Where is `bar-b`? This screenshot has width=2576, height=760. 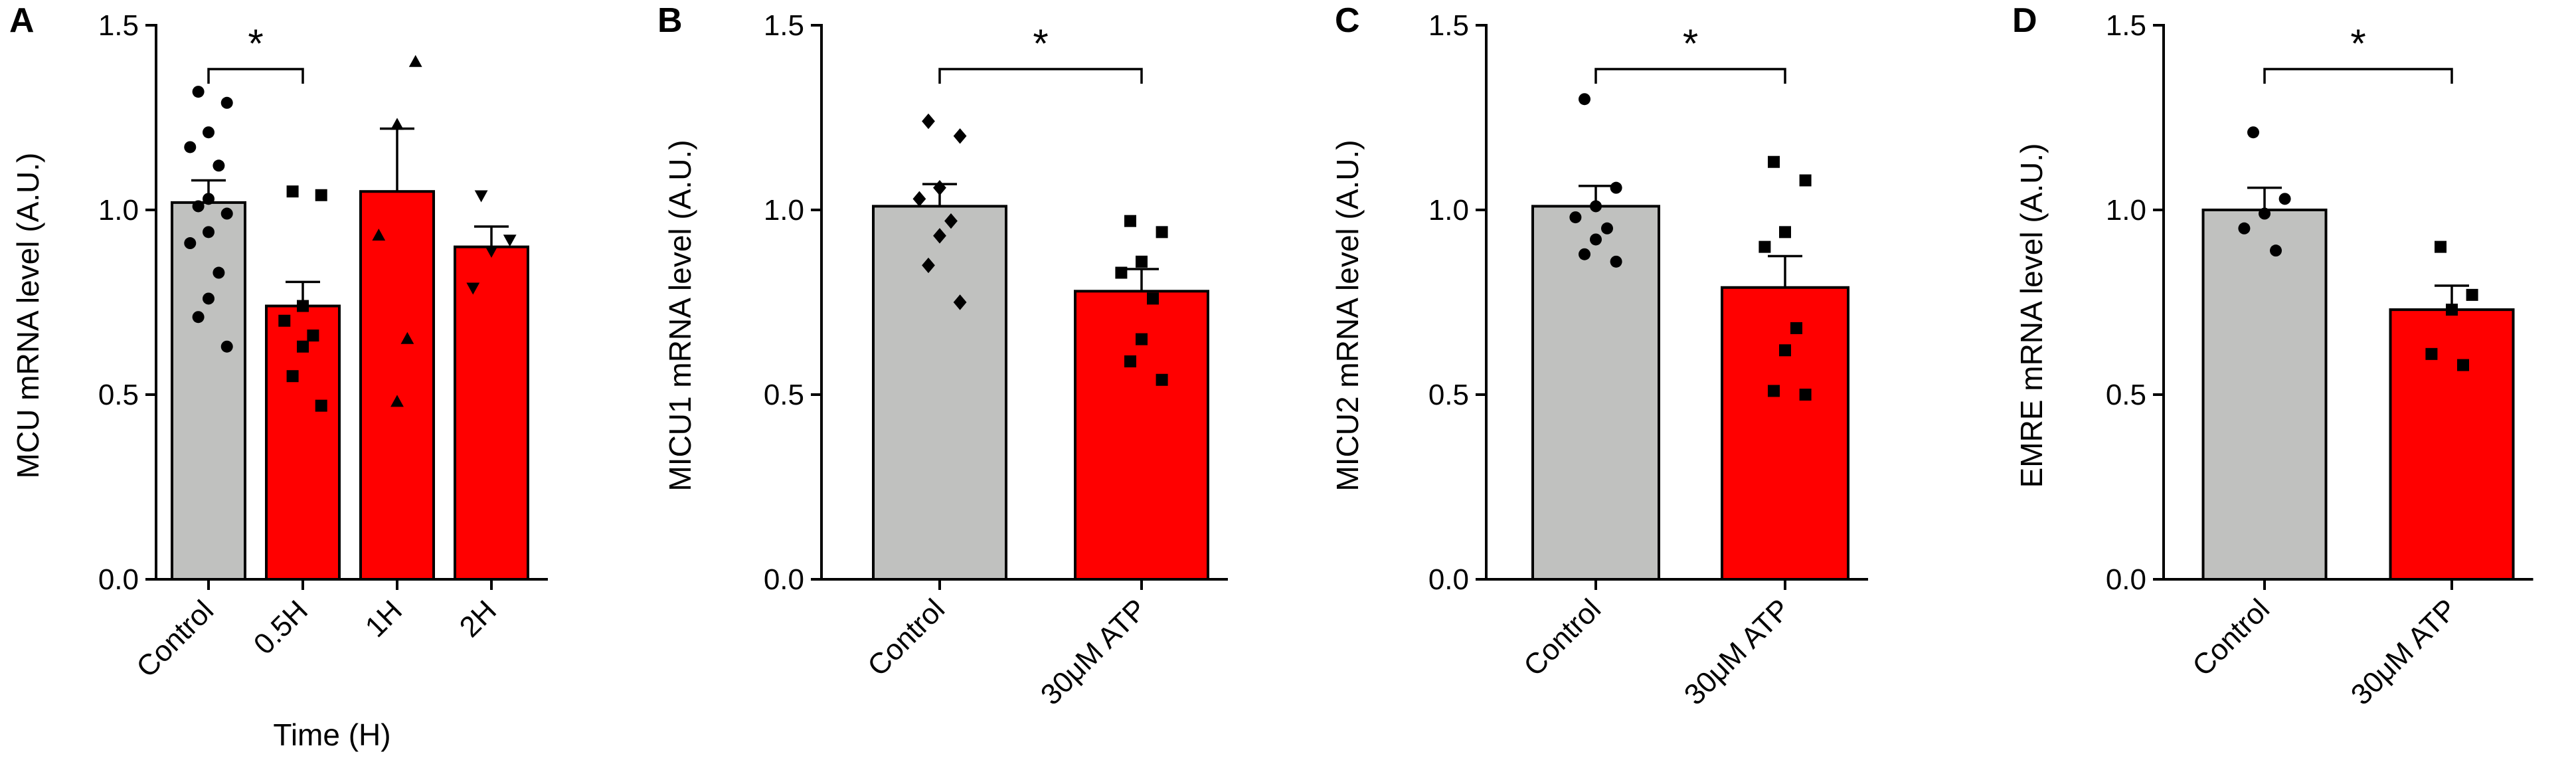 bar-b is located at coordinates (939, 393).